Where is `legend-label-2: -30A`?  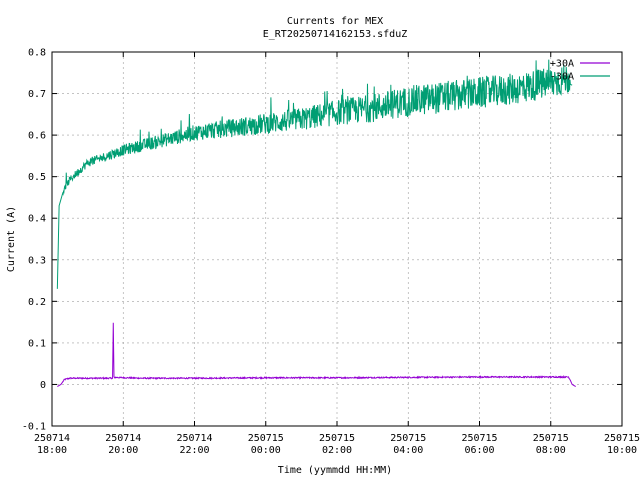 legend-label-2: -30A is located at coordinates (562, 77).